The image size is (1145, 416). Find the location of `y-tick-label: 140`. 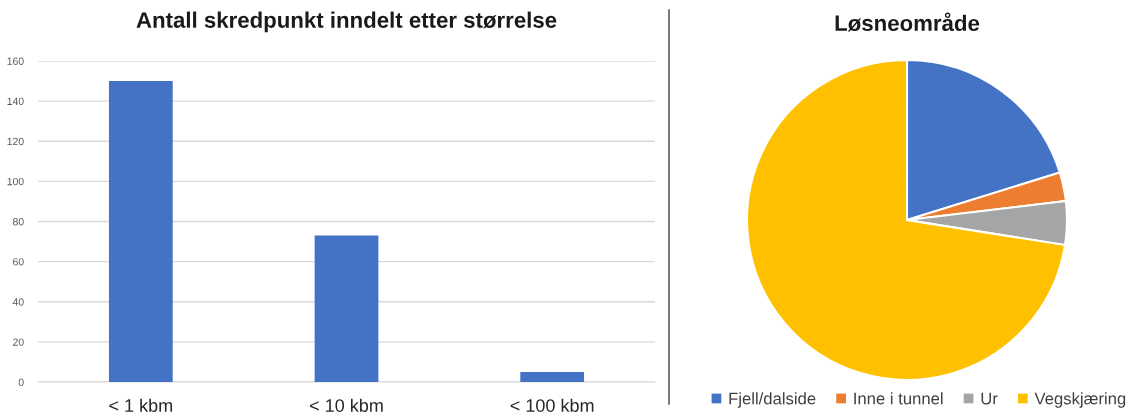

y-tick-label: 140 is located at coordinates (15, 101).